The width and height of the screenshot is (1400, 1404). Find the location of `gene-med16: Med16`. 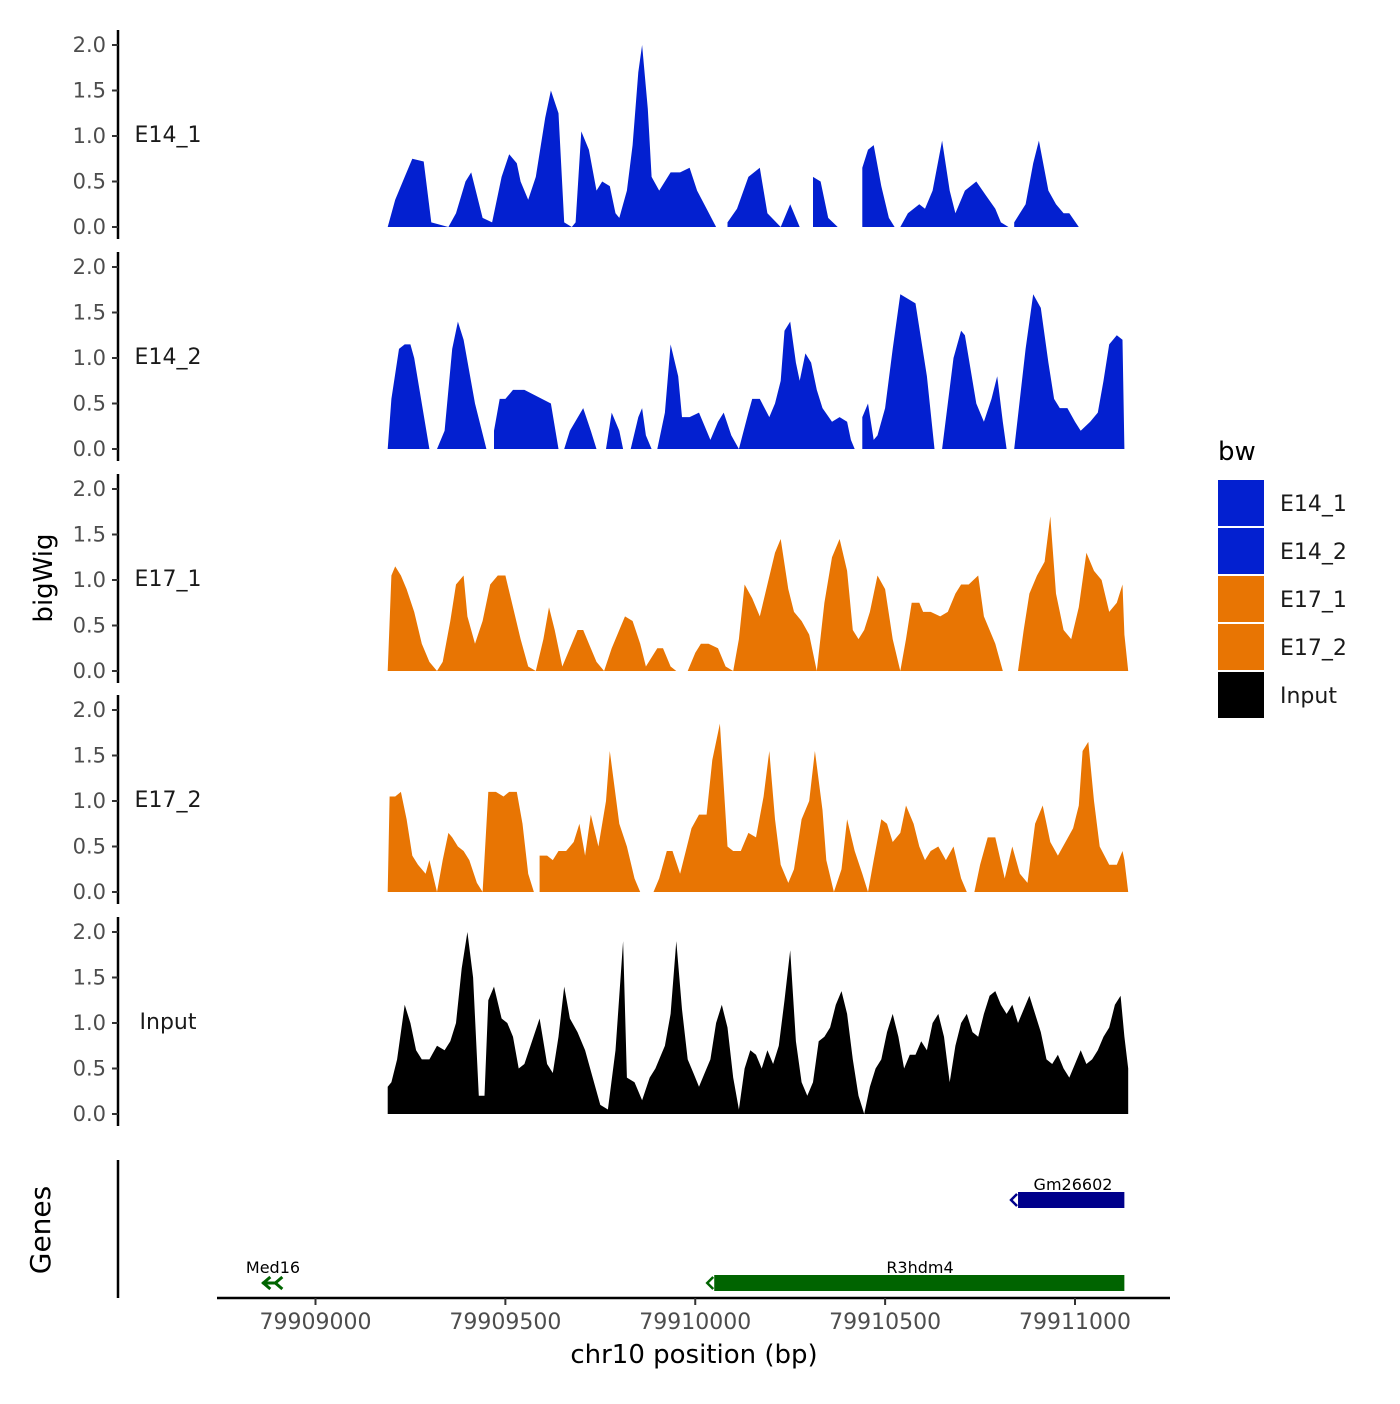

gene-med16: Med16 is located at coordinates (273, 1274).